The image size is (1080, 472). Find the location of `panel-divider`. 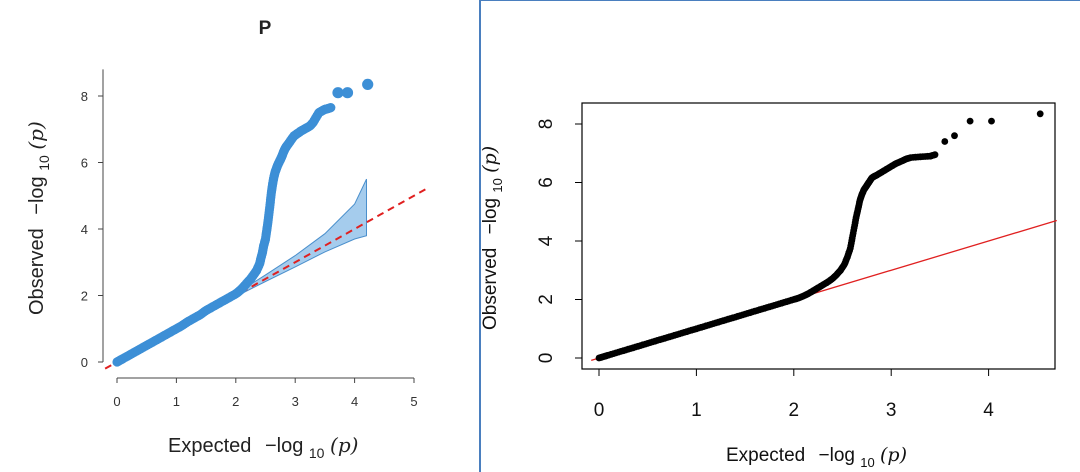

panel-divider is located at coordinates (480, 236).